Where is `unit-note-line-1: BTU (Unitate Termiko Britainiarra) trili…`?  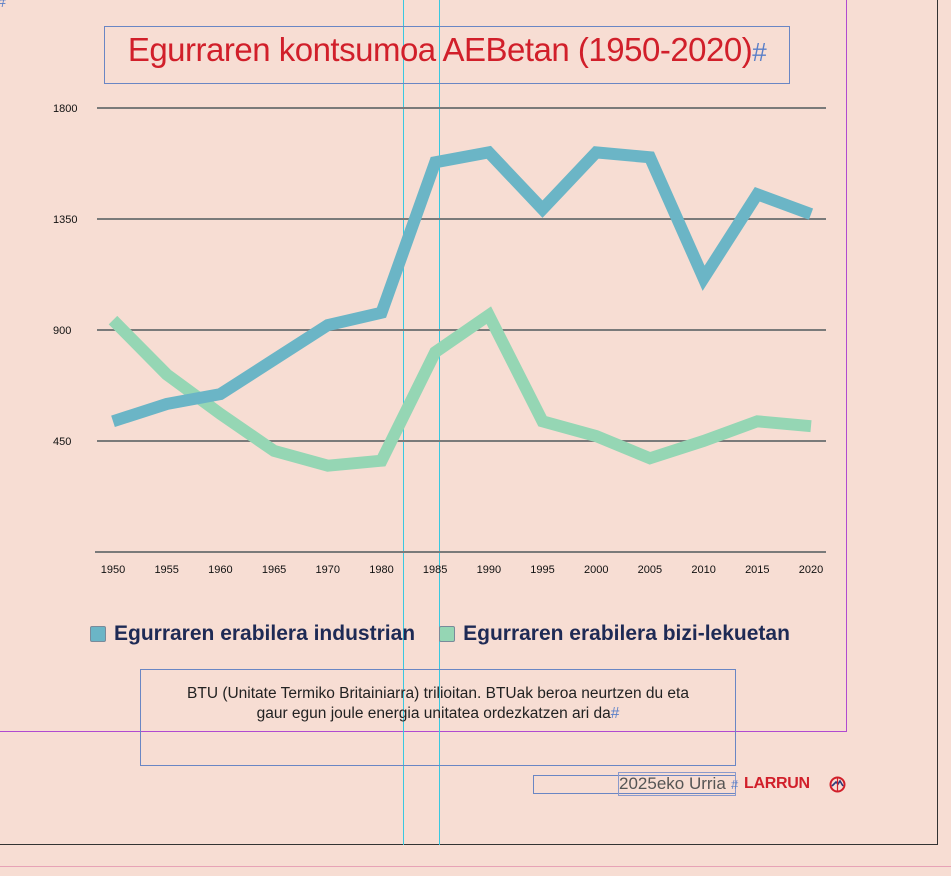
unit-note-line-1: BTU (Unitate Termiko Britainiarra) trili… is located at coordinates (438, 693).